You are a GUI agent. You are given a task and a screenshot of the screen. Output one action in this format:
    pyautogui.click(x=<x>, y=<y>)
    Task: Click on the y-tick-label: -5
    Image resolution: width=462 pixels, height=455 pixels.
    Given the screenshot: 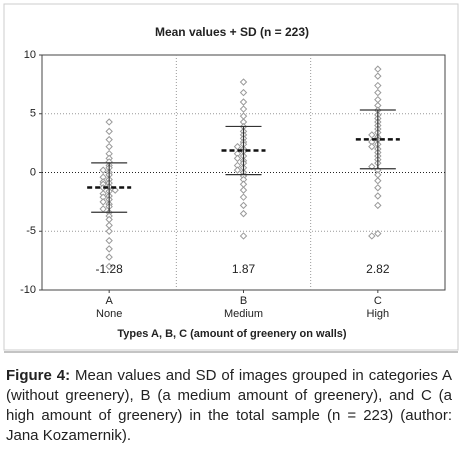 What is the action you would take?
    pyautogui.click(x=31, y=231)
    